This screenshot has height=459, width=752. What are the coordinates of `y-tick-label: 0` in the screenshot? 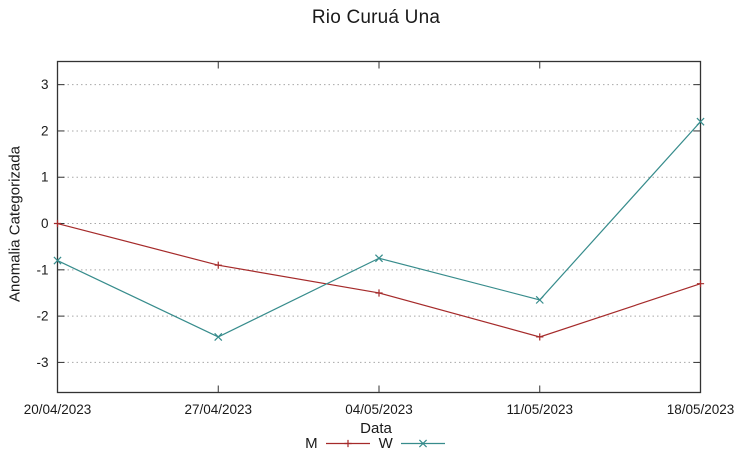 It's located at (45, 223).